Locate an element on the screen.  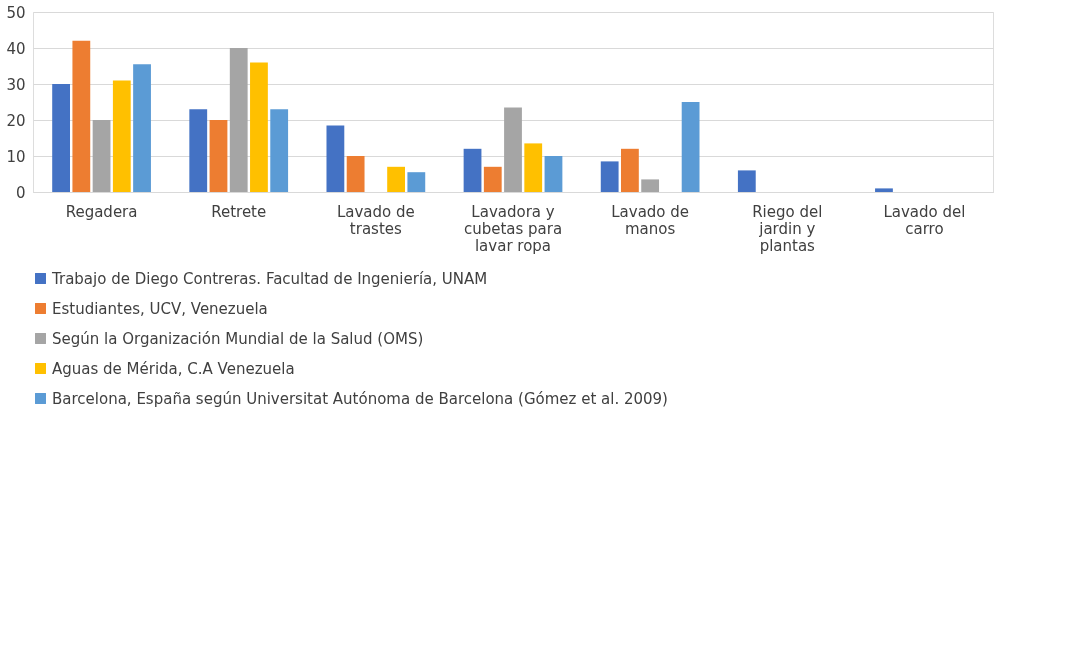
legend-label: Trabajo de Diego Contreras. Facultad de Ingeniería, UNAM is located at coordinates (269, 278).